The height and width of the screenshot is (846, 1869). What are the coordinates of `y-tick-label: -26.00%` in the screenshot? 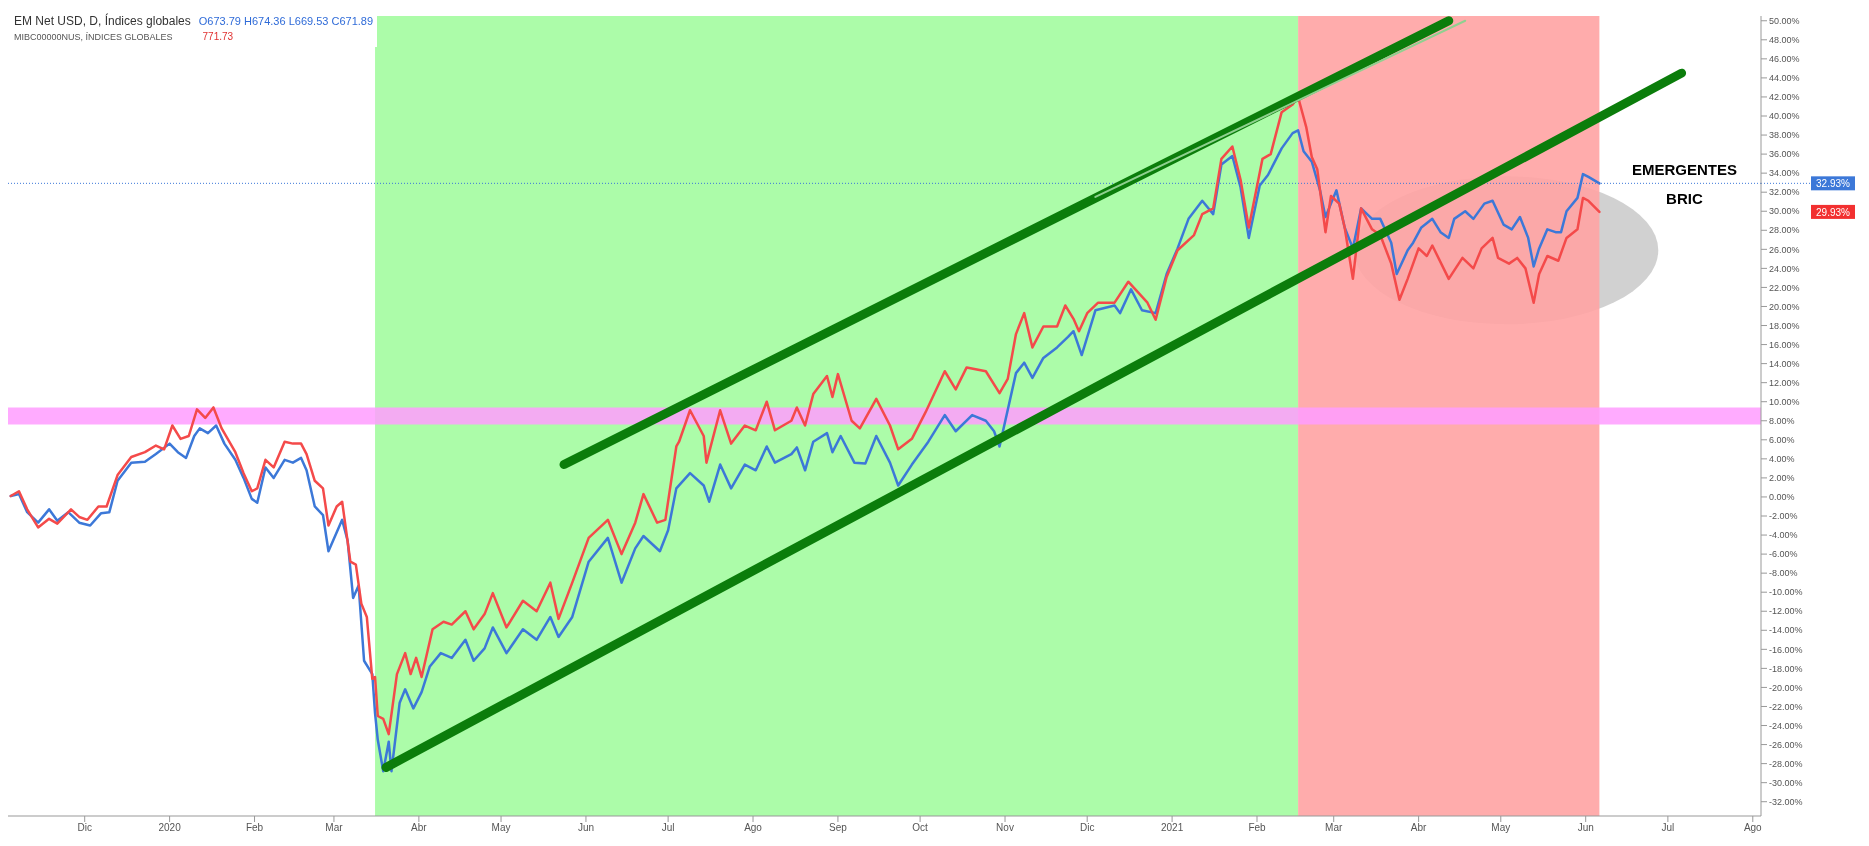 It's located at (1786, 744).